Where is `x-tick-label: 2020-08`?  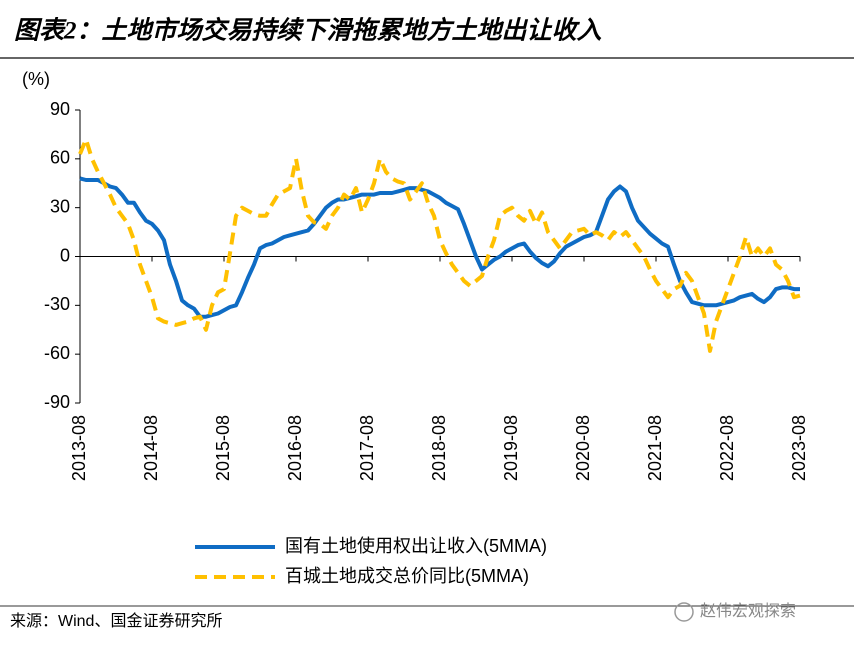
x-tick-label: 2020-08 is located at coordinates (583, 448).